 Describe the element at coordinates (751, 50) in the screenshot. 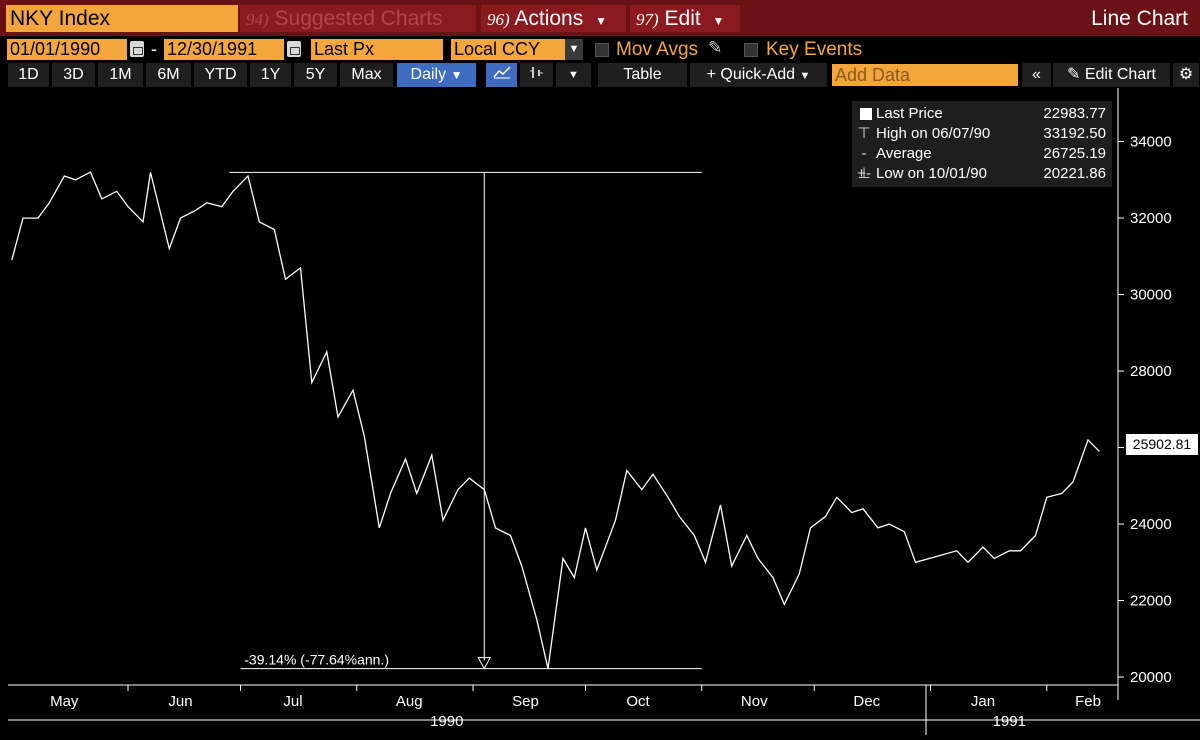

I see `key-events-checkbox` at that location.